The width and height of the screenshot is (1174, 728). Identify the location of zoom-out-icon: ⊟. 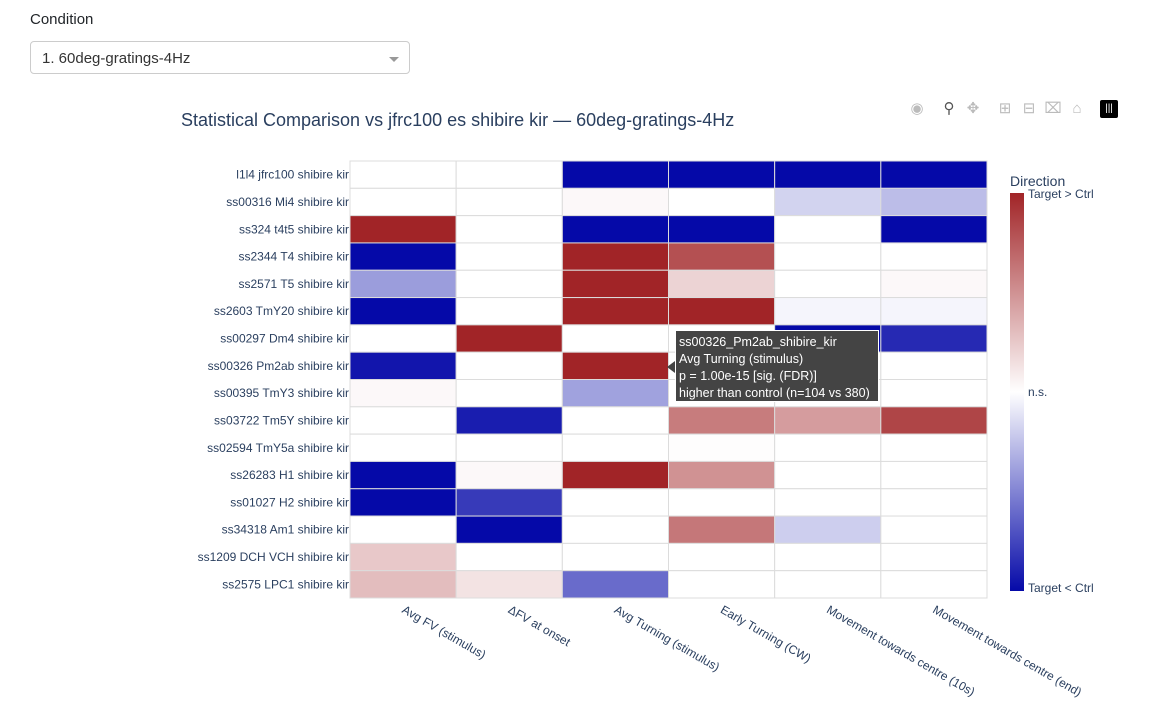
(1029, 108).